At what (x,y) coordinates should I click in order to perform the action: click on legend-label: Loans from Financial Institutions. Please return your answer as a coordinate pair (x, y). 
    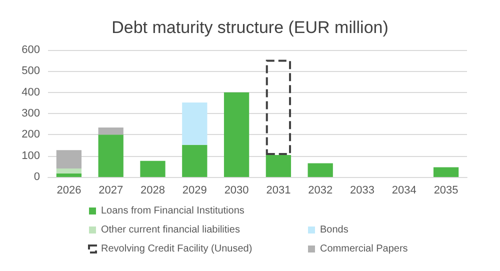
    Looking at the image, I should click on (172, 211).